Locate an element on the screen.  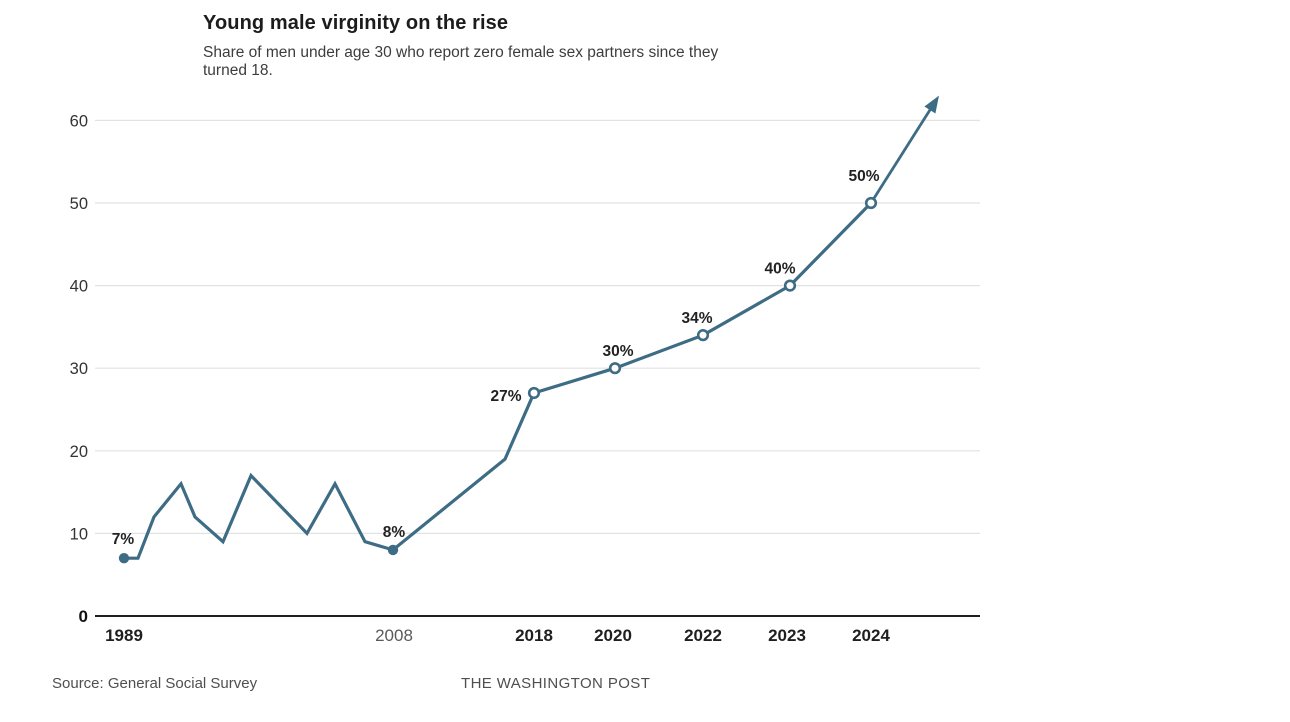
x-axis-label: 2024 is located at coordinates (871, 635).